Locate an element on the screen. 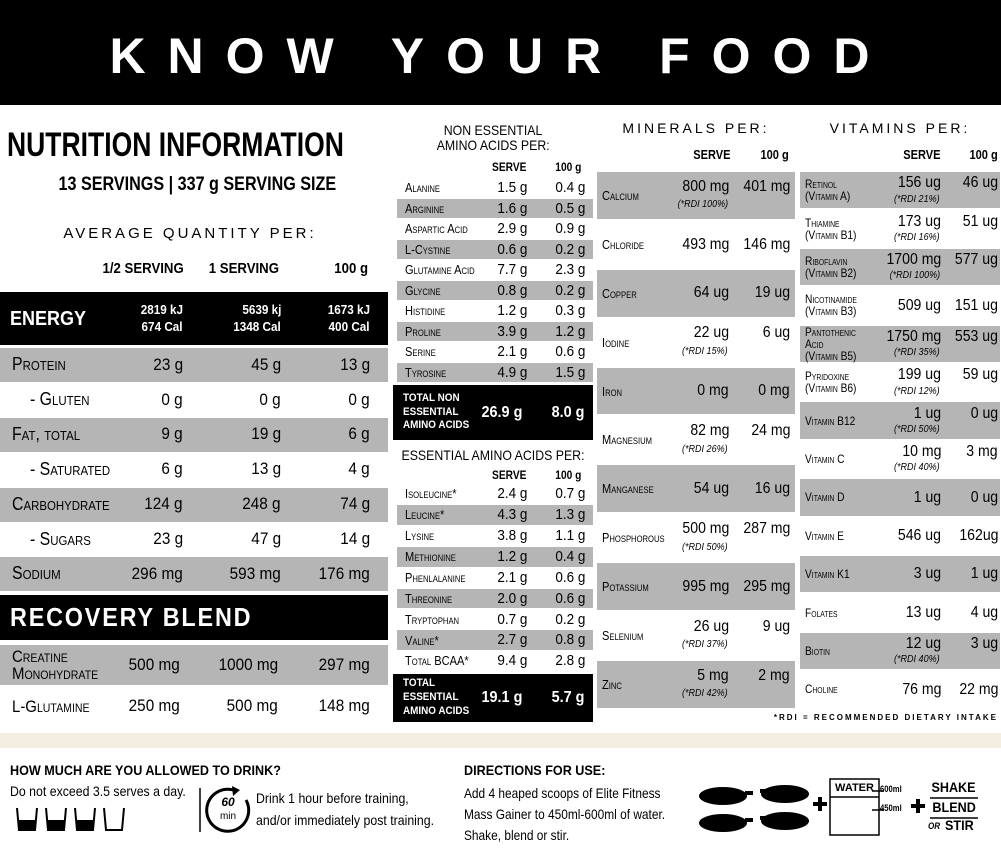 The height and width of the screenshot is (851, 1001). rdi-note: (*RDI 21%) is located at coordinates (895, 199).